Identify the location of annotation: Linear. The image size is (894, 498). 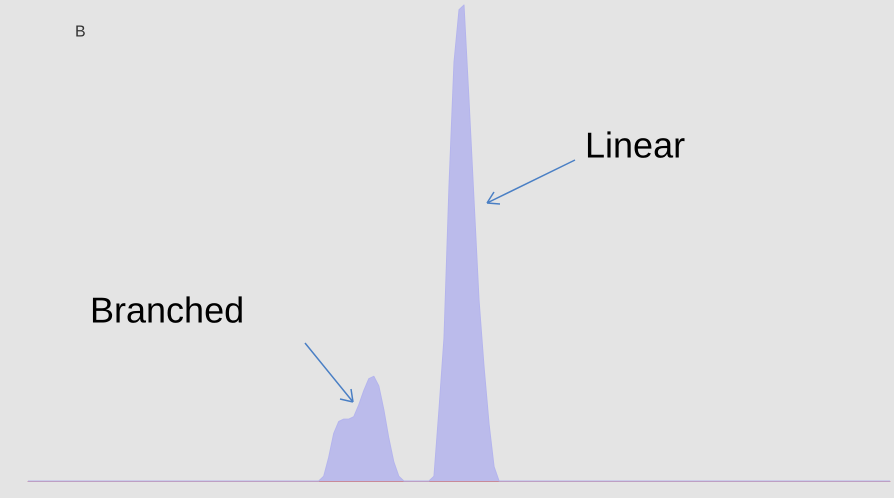
(635, 145).